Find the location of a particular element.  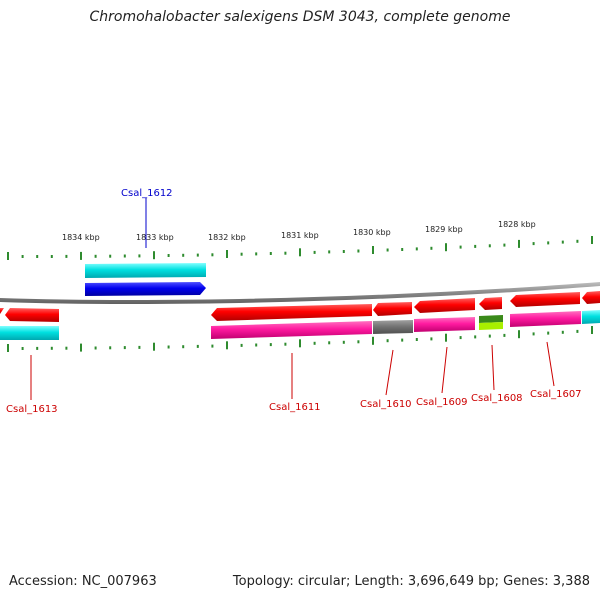

scale-label-1833: 1833 kbp is located at coordinates (155, 237).